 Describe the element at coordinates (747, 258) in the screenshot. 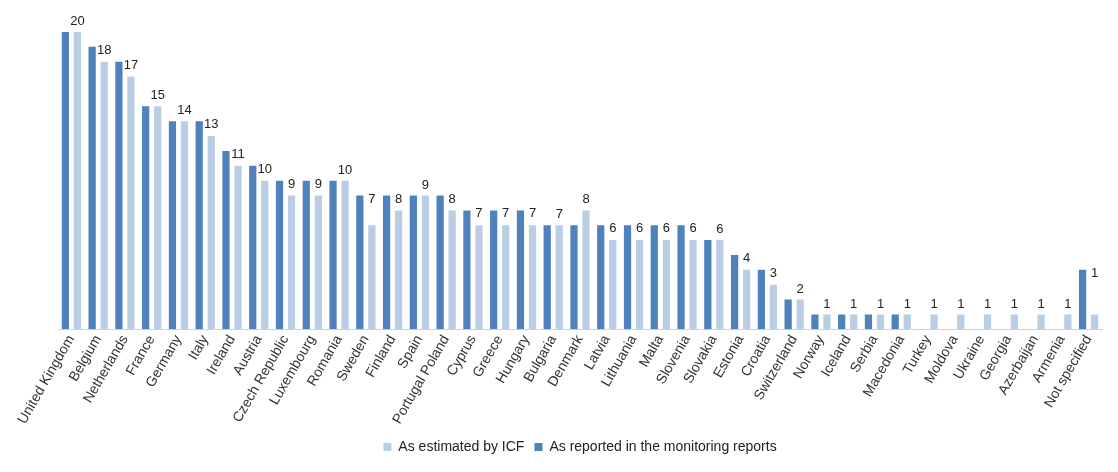

I see `data-label: 4` at that location.